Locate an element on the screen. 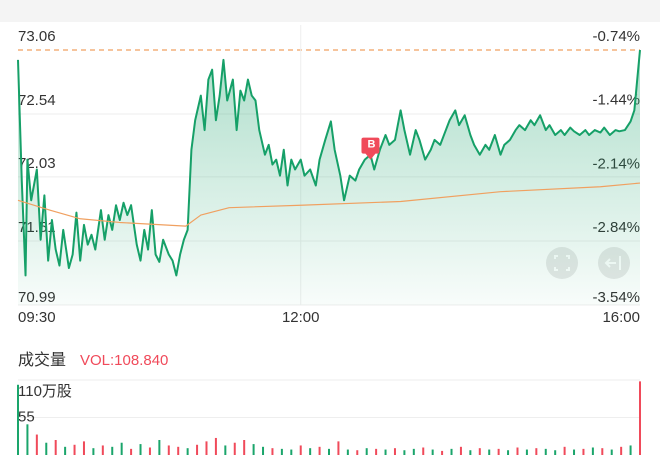 This screenshot has height=470, width=660. y-tick-label: 55 is located at coordinates (26, 416).